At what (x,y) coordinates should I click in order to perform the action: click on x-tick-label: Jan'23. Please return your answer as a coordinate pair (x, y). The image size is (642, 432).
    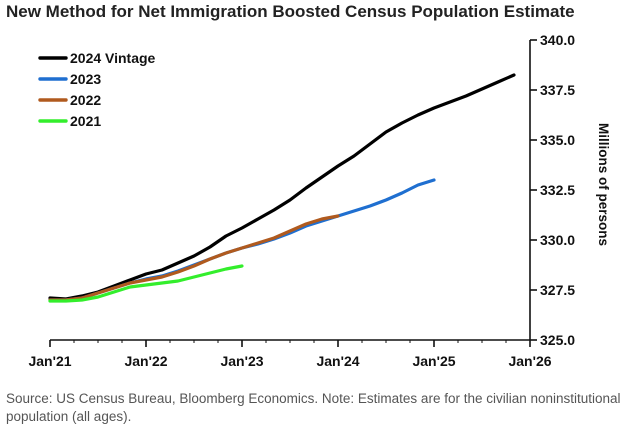
    Looking at the image, I should click on (241, 361).